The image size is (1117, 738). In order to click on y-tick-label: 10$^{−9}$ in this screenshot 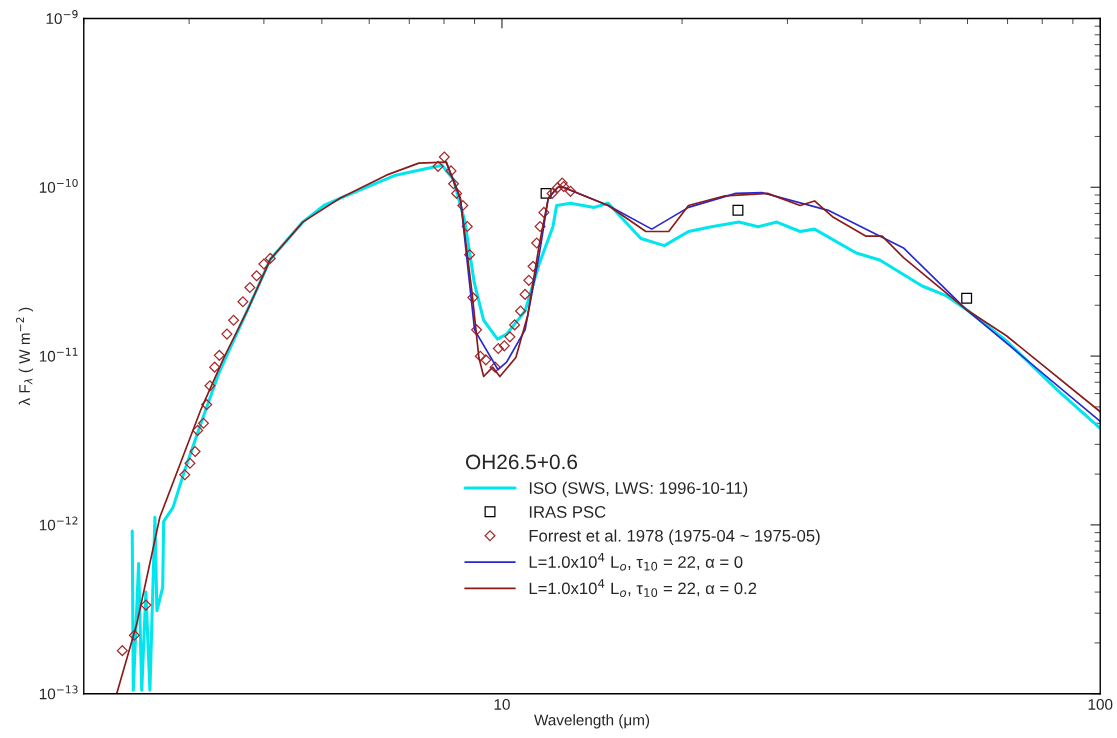, I will do `click(62, 17)`.